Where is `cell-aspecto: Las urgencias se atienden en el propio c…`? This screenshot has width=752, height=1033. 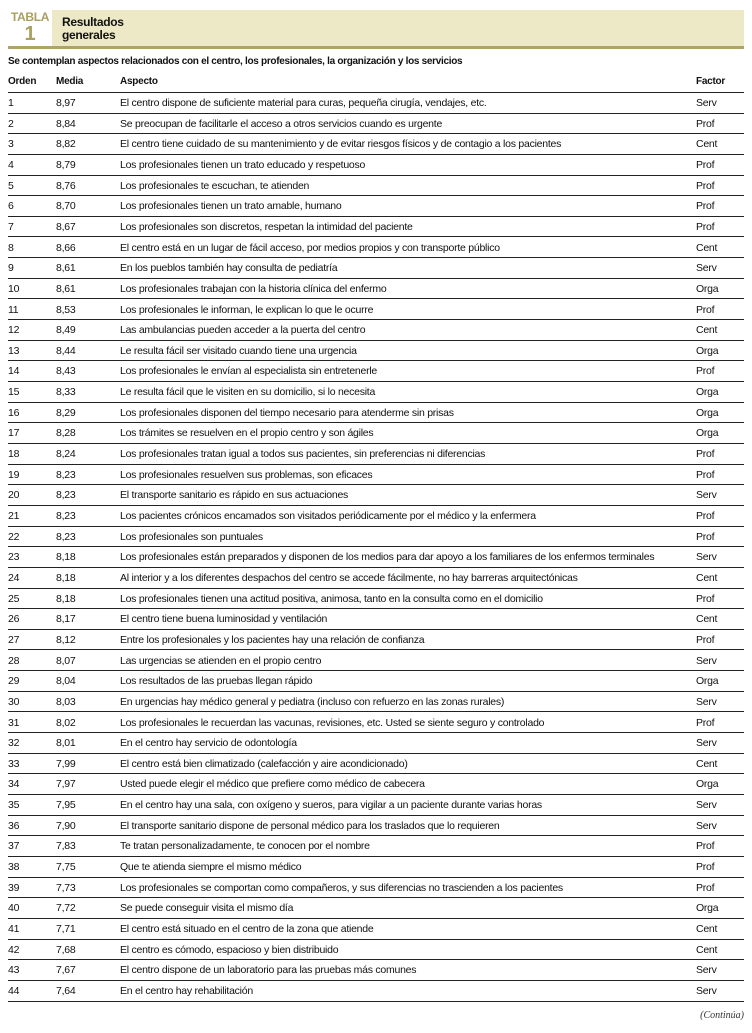 cell-aspecto: Las urgencias se atienden en el propio c… is located at coordinates (221, 660).